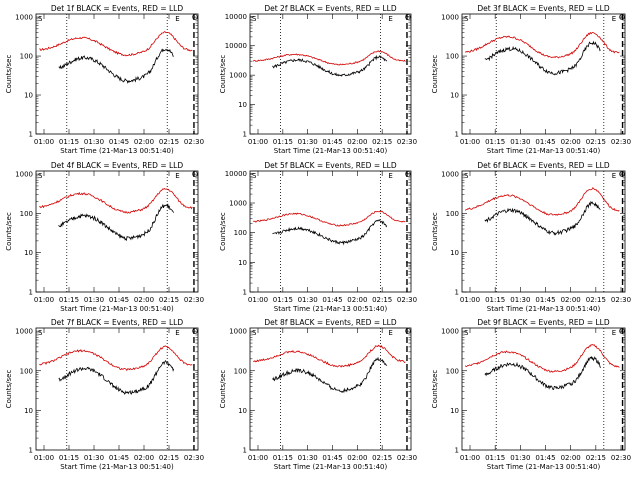  What do you see at coordinates (28, 253) in the screenshot?
I see `panel-4-ytick-label: 10` at bounding box center [28, 253].